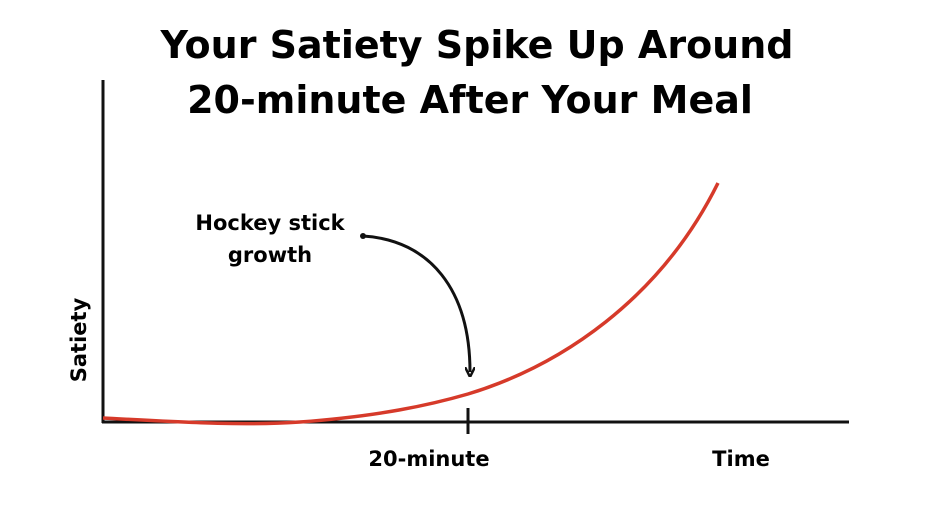 The image size is (950, 512). I want to click on x-marker-label: 20-minute, so click(428, 459).